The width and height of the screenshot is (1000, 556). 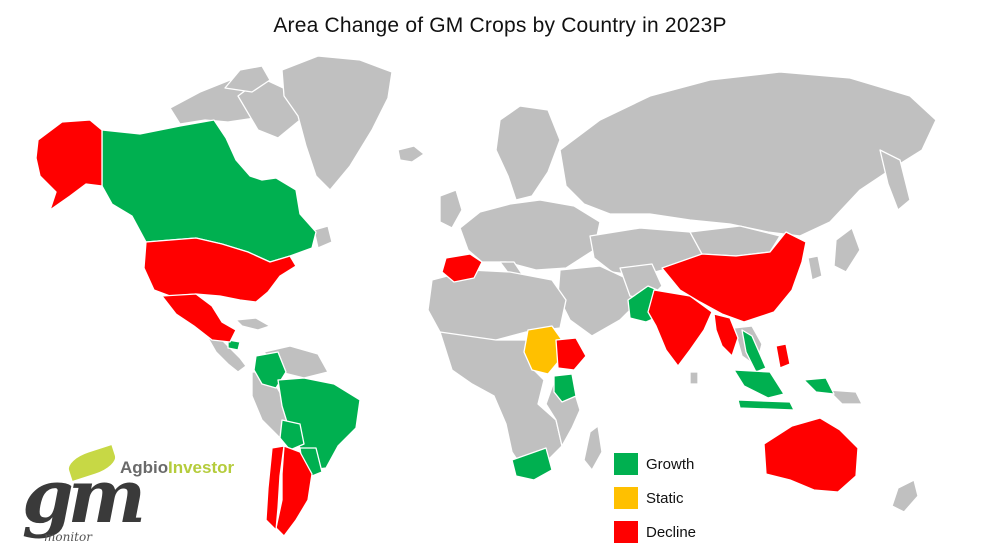 What do you see at coordinates (292, 435) in the screenshot?
I see `bolivia` at bounding box center [292, 435].